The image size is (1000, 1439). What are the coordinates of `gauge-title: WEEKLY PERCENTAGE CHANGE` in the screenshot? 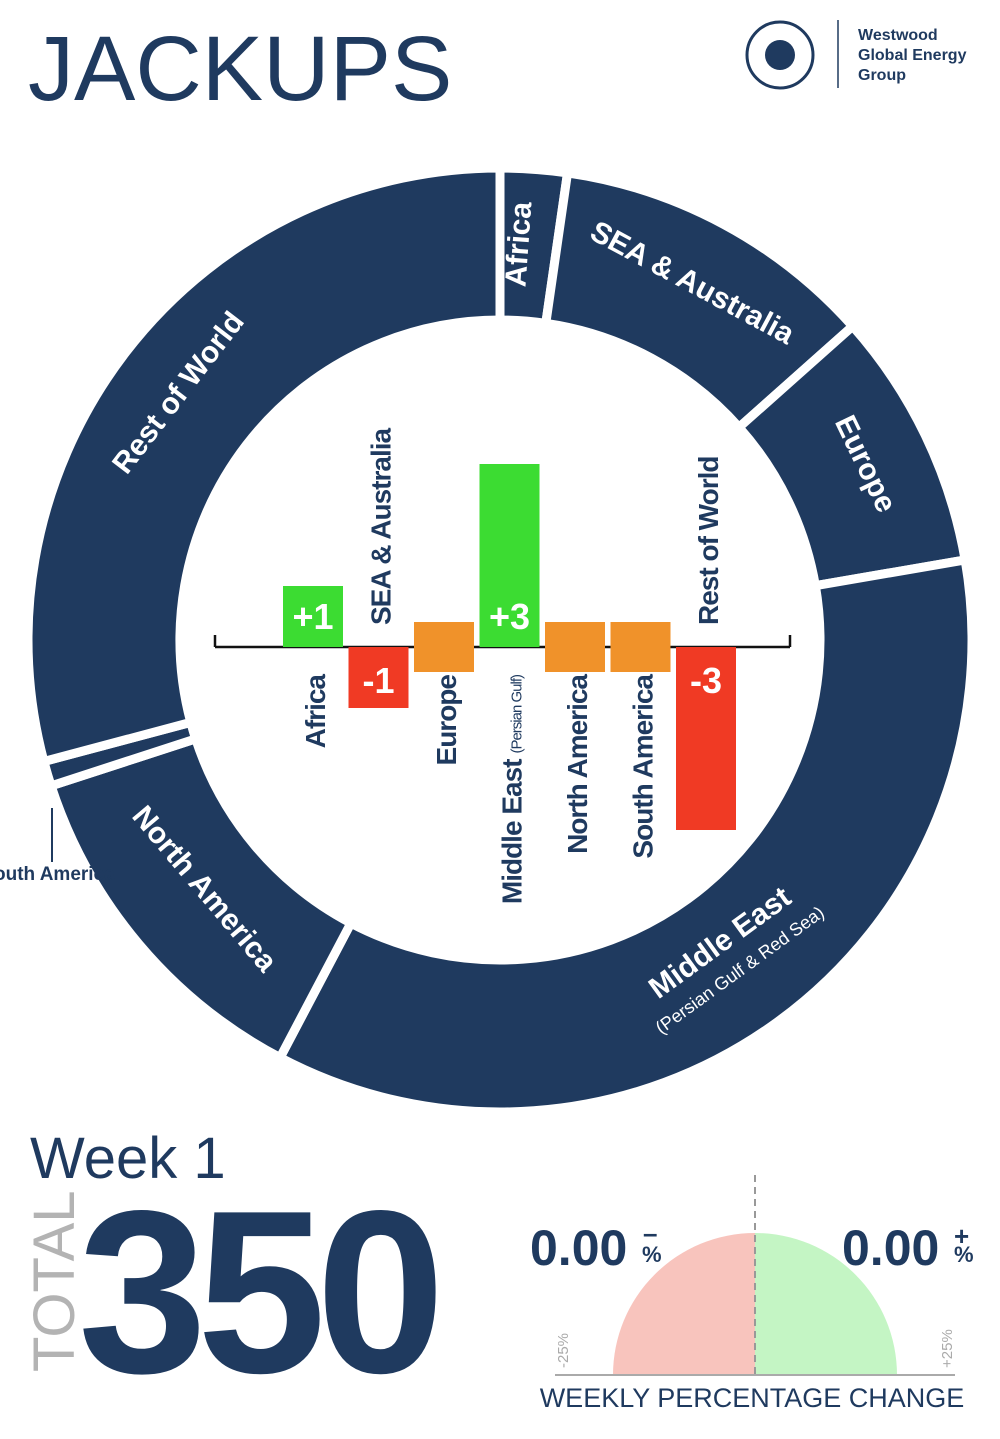 It's located at (752, 1398).